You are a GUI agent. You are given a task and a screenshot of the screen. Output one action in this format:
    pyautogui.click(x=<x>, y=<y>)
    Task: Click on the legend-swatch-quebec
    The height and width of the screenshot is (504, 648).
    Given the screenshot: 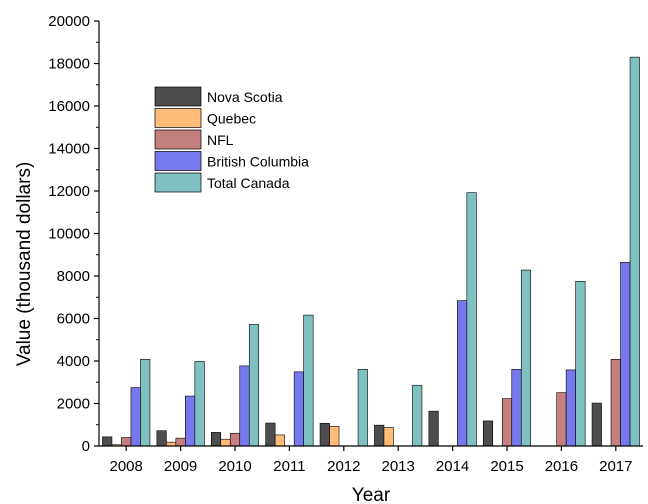 What is the action you would take?
    pyautogui.click(x=178, y=118)
    